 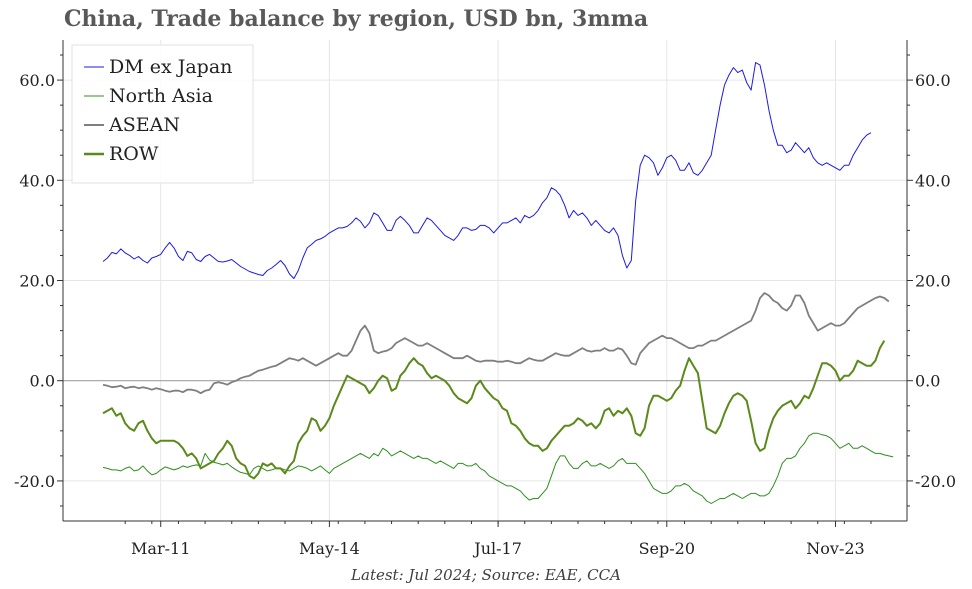 What do you see at coordinates (933, 180) in the screenshot?
I see `y-tick-label-right: 40.0` at bounding box center [933, 180].